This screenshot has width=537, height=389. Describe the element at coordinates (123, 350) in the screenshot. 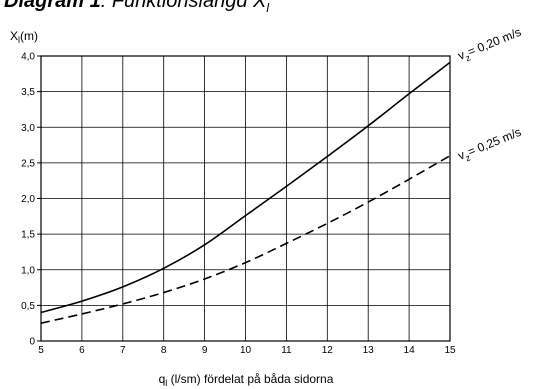

I see `x-tick-label: 7` at that location.